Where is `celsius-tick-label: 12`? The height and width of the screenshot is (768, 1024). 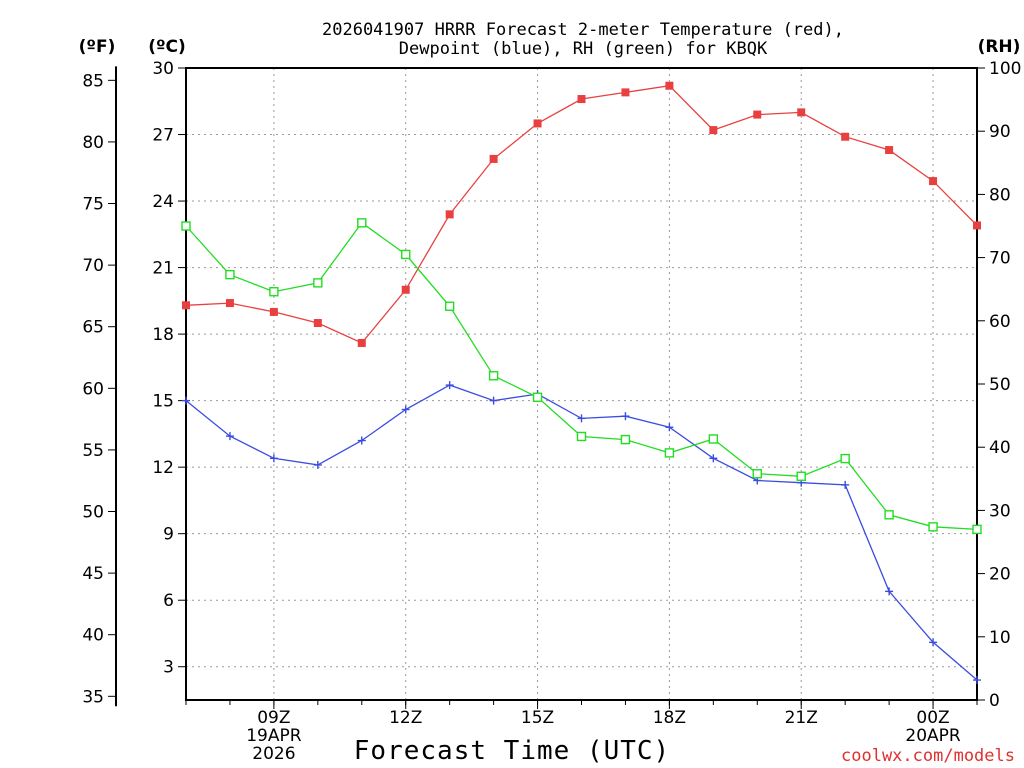 celsius-tick-label: 12 is located at coordinates (163, 468).